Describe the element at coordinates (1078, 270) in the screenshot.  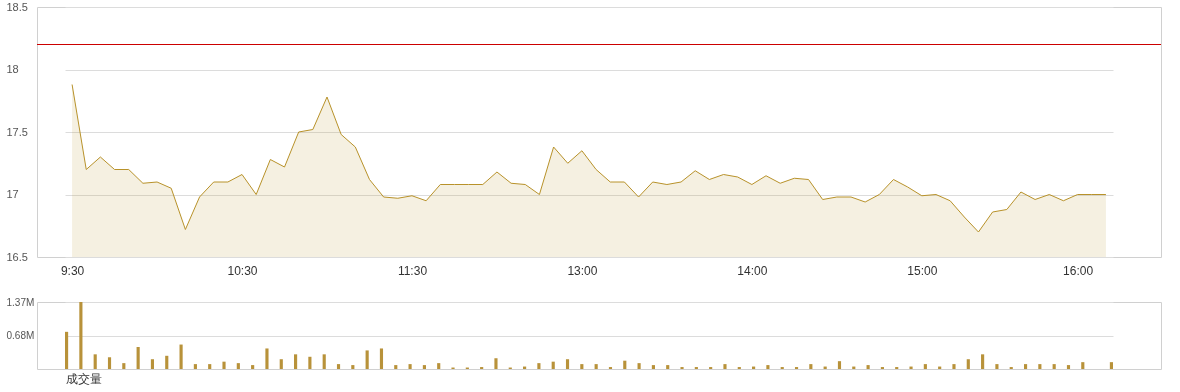
I see `x-tick-label: 16:00` at that location.